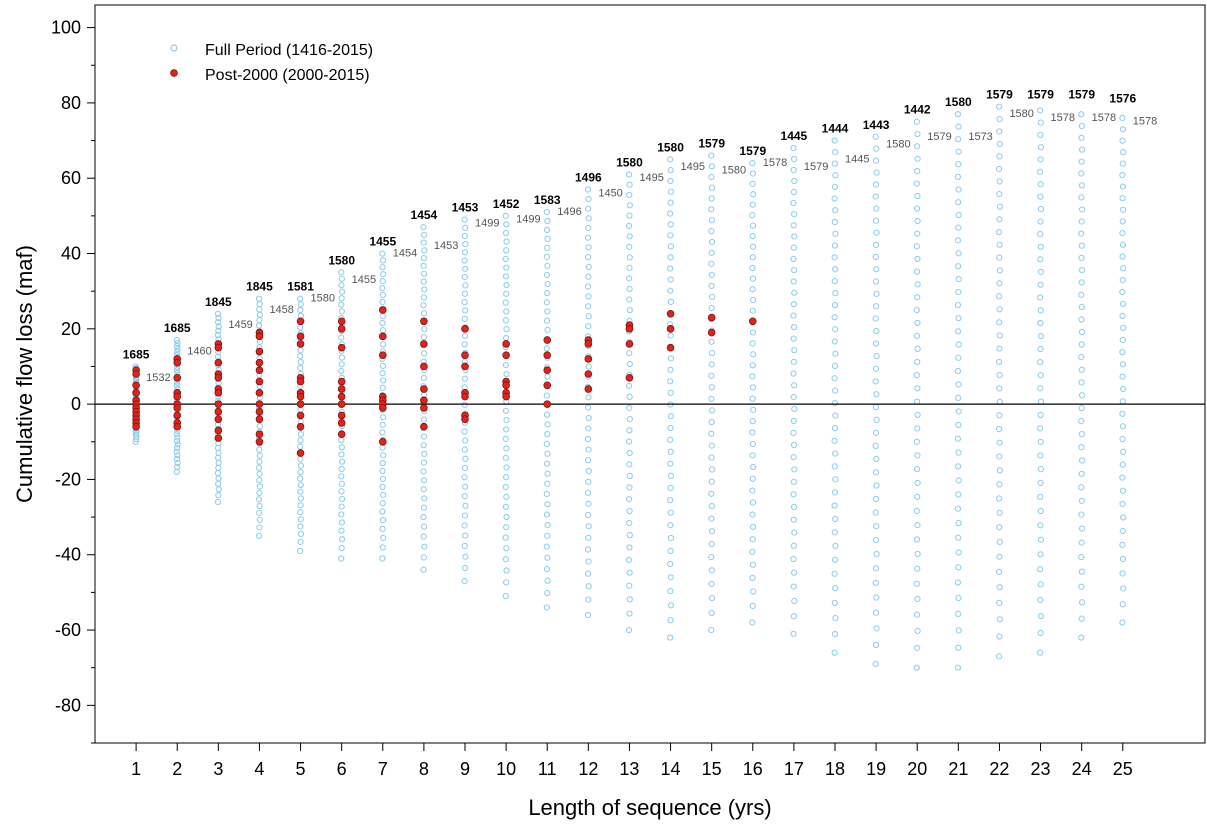  What do you see at coordinates (136, 354) in the screenshot?
I see `max-year-label: 1685` at bounding box center [136, 354].